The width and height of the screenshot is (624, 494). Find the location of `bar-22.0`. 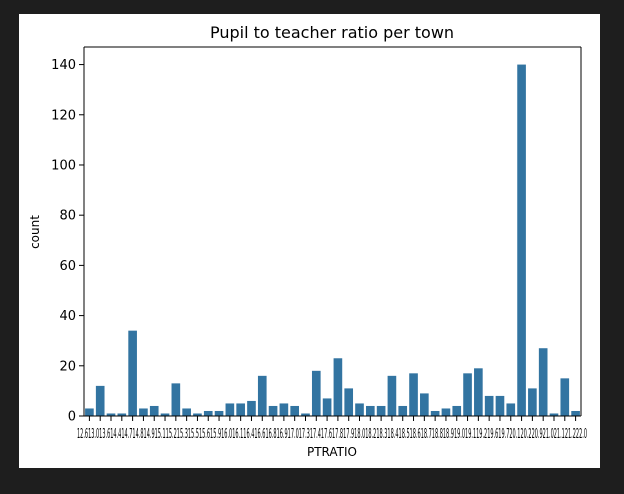

bar-22.0 is located at coordinates (575, 413).